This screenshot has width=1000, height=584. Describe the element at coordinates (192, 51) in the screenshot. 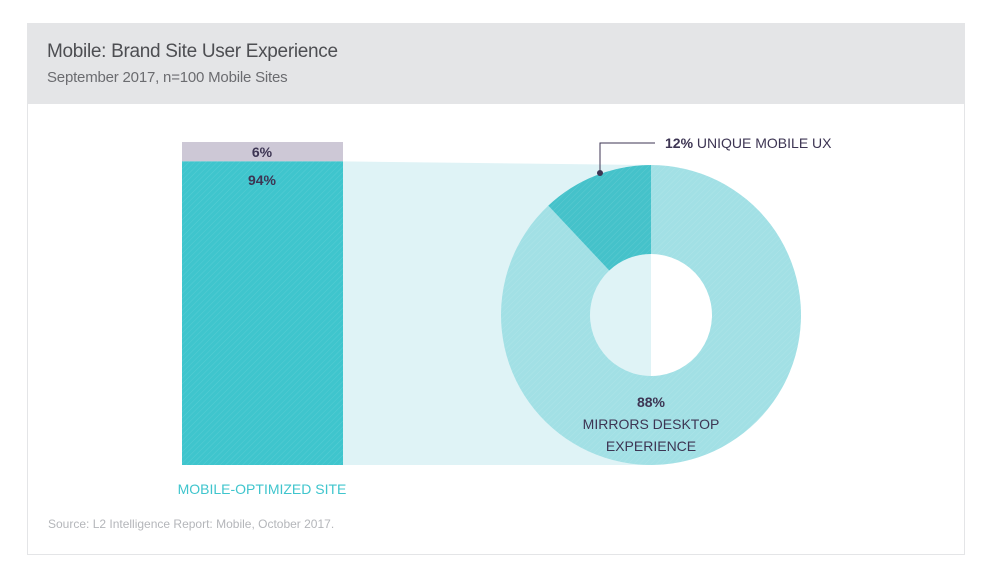

I see `chart-title: Mobile: Brand Site User Experience` at that location.